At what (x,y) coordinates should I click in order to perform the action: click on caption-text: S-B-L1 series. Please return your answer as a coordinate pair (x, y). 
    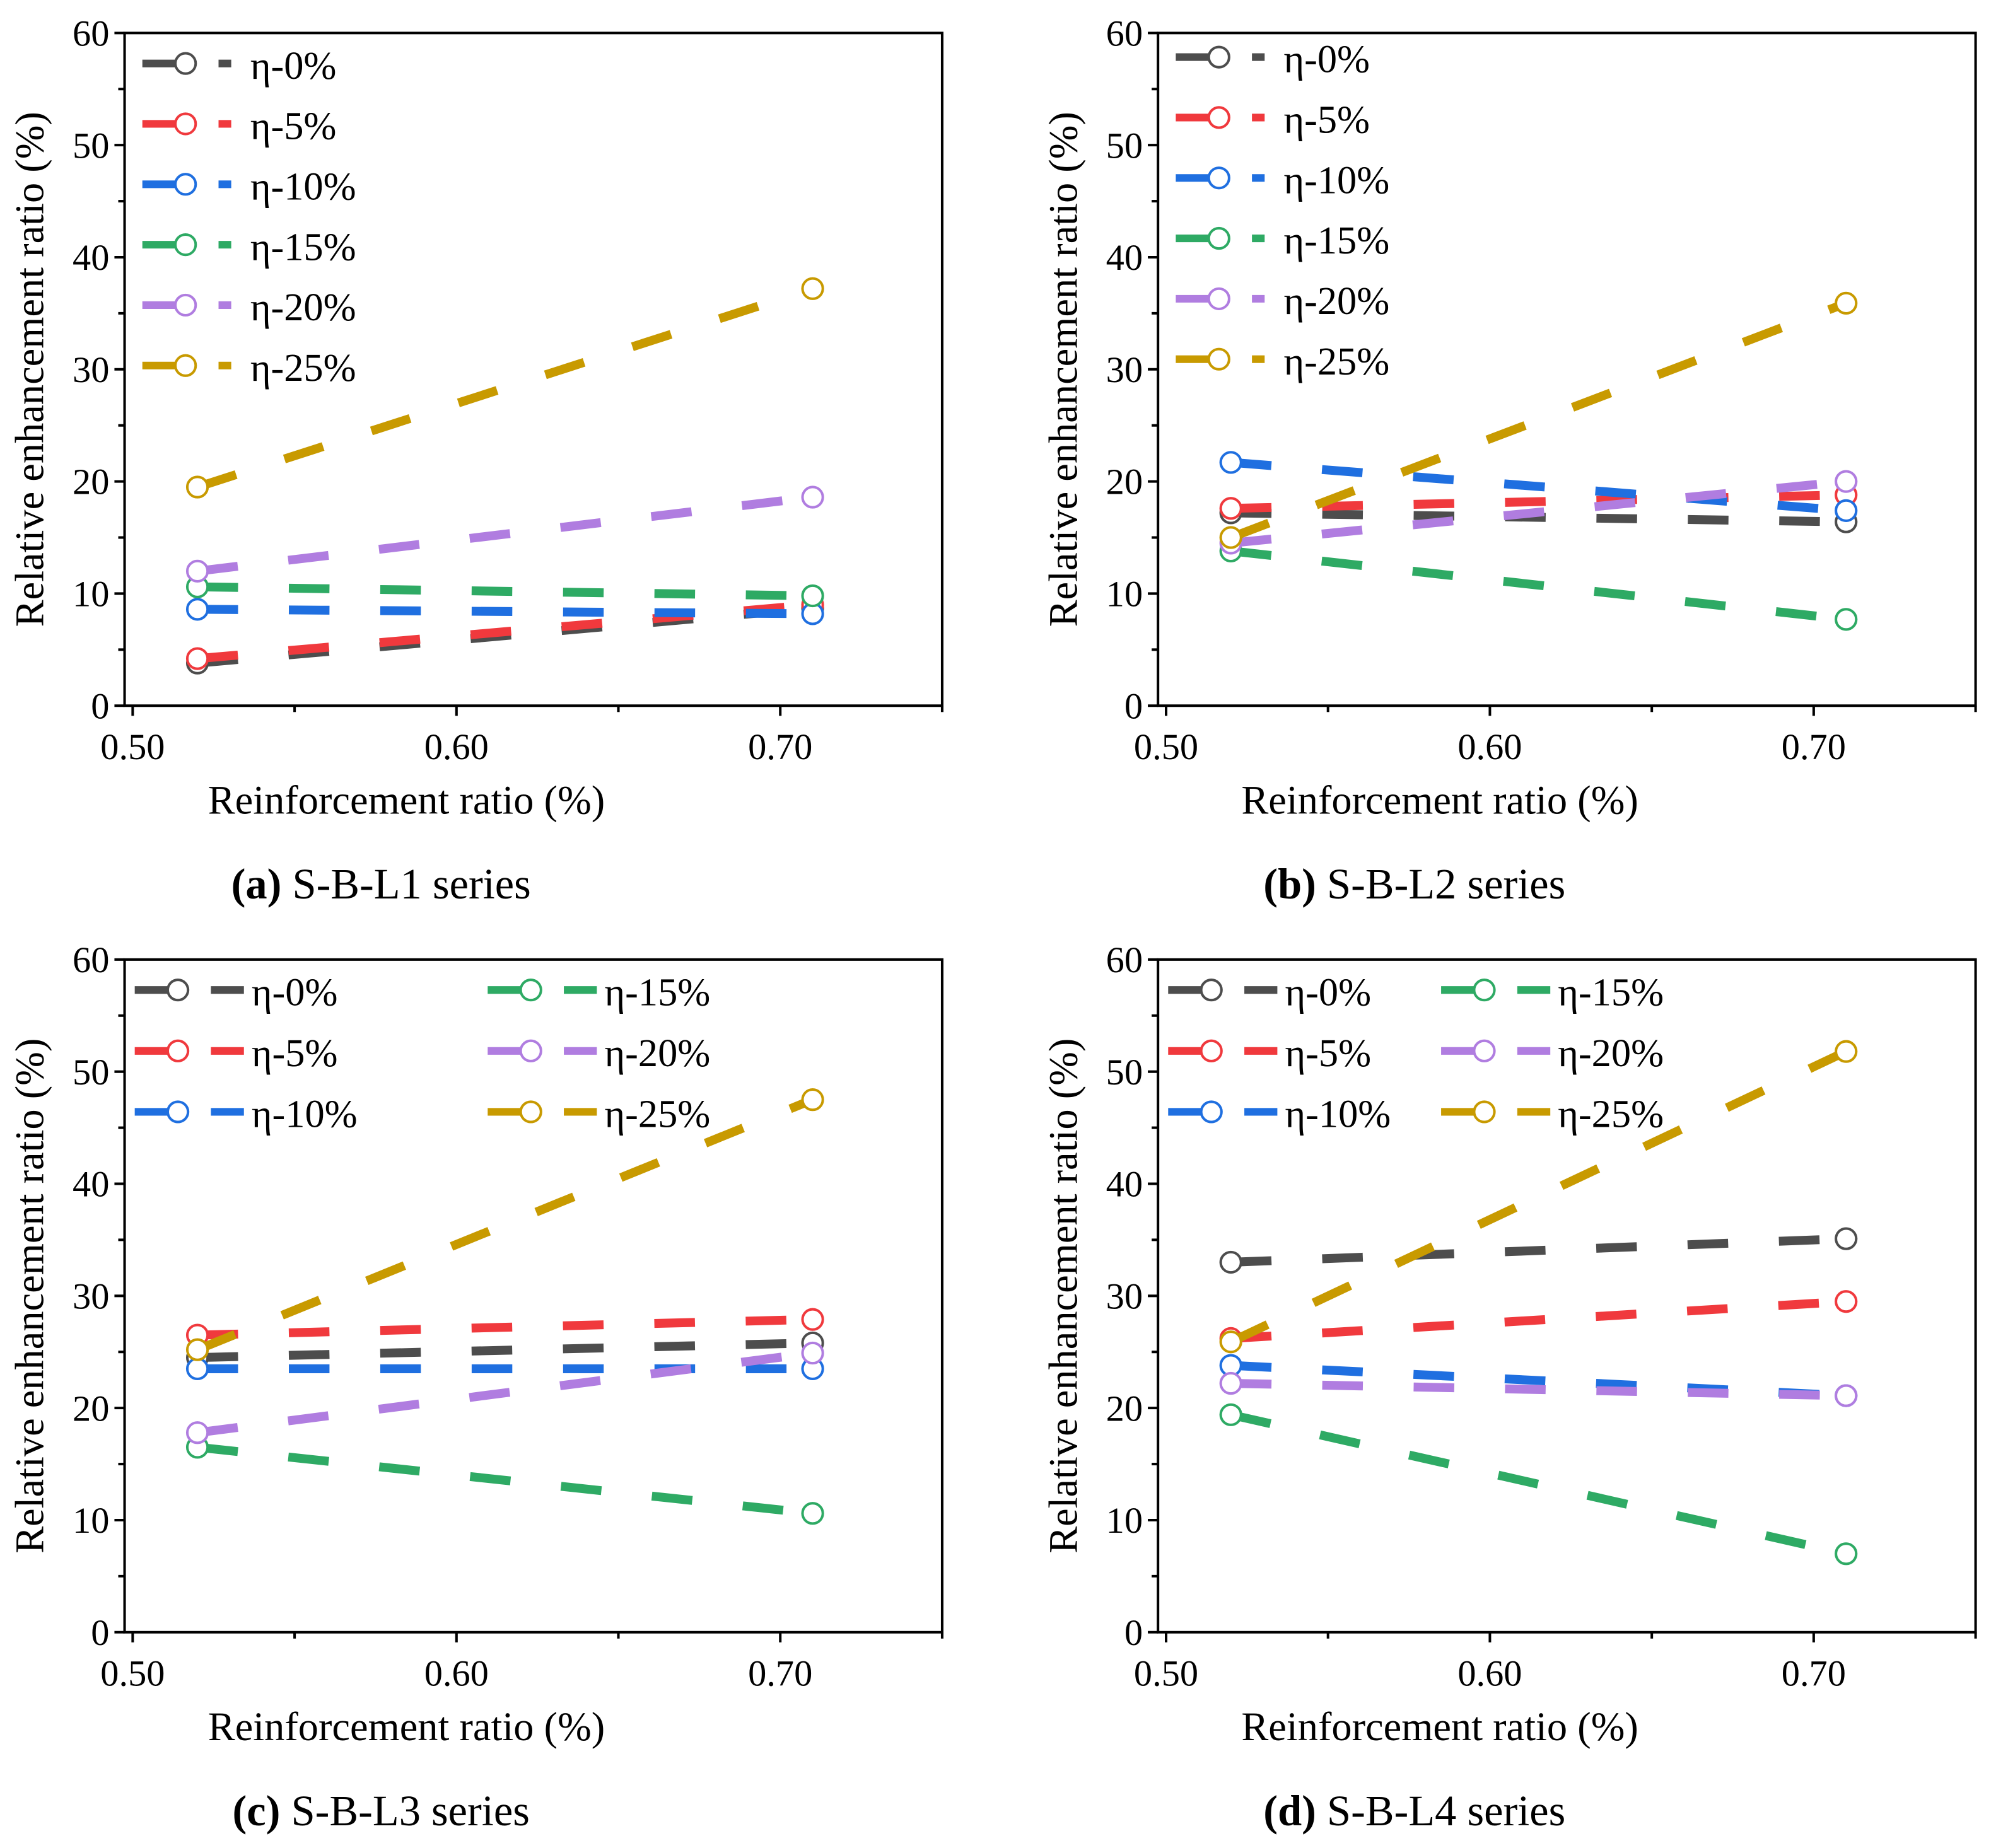
    Looking at the image, I should click on (405, 884).